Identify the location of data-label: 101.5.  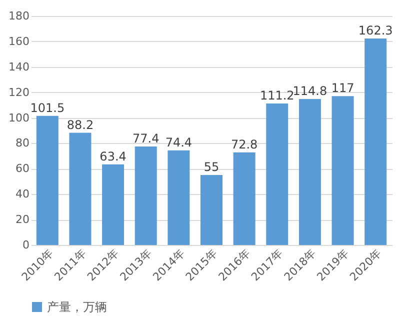
(47, 107).